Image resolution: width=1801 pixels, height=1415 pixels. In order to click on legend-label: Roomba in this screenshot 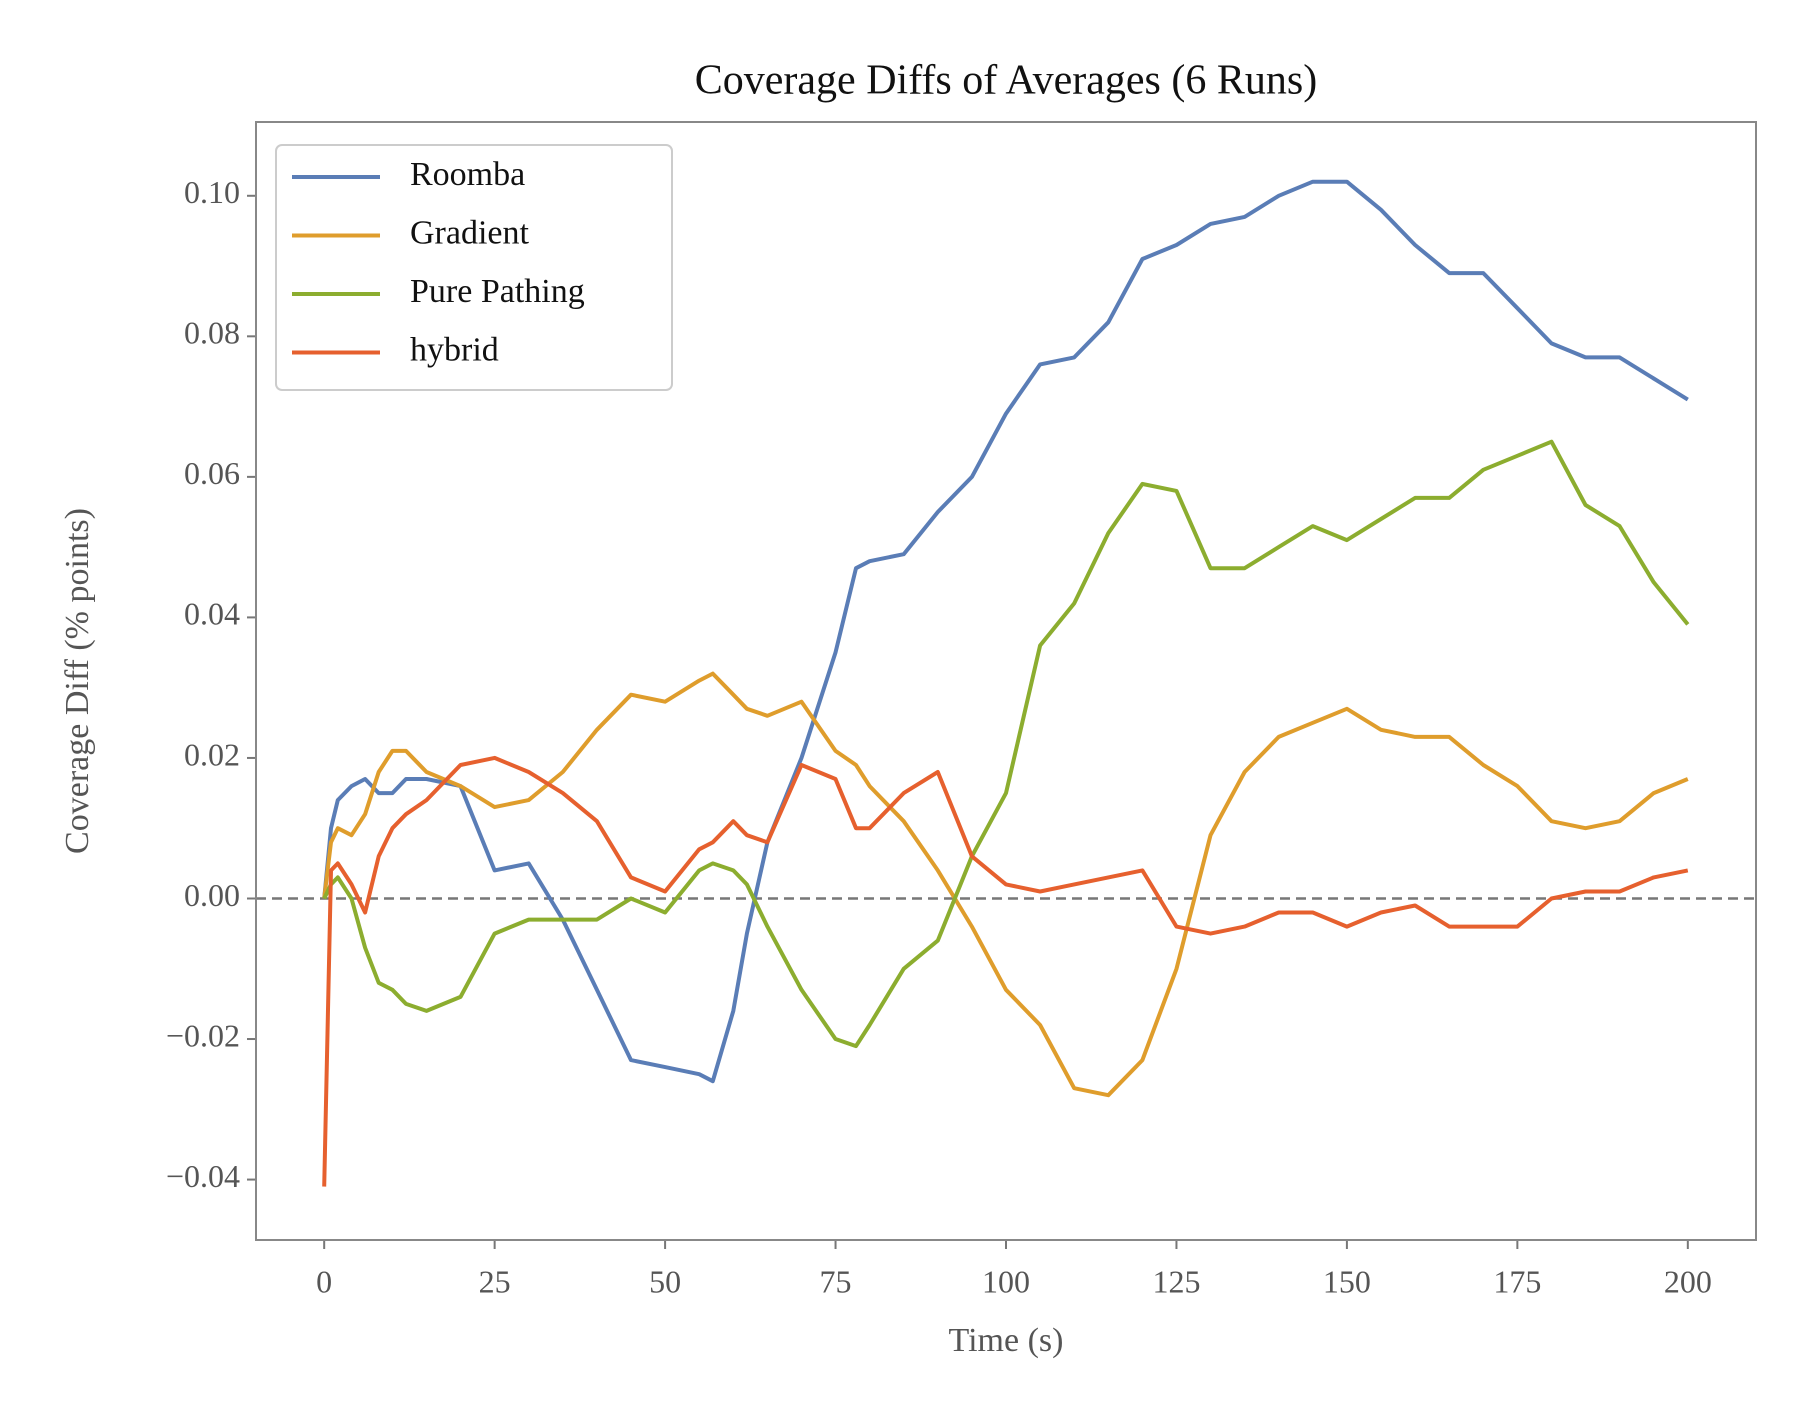, I will do `click(467, 174)`.